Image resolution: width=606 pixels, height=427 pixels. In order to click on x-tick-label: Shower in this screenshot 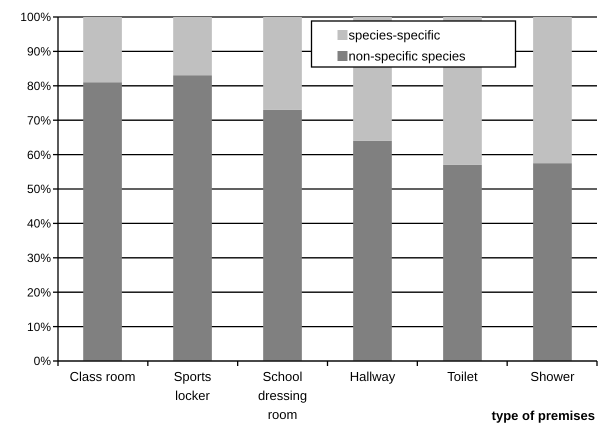, I will do `click(553, 376)`.